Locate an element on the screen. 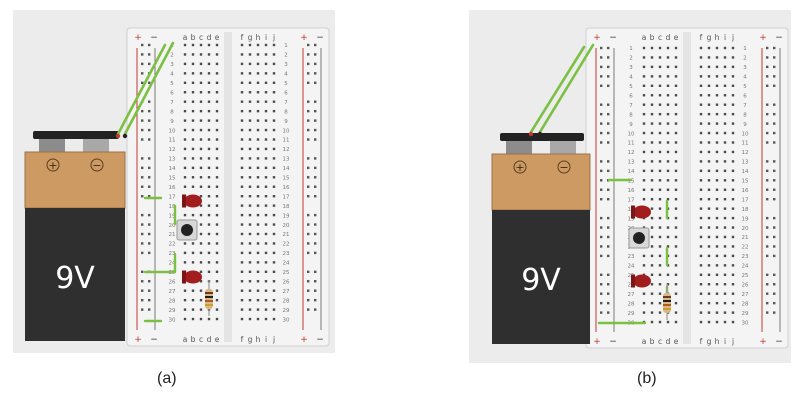 The image size is (800, 400). fig-b-column-label-i-bottom: i is located at coordinates (725, 341).